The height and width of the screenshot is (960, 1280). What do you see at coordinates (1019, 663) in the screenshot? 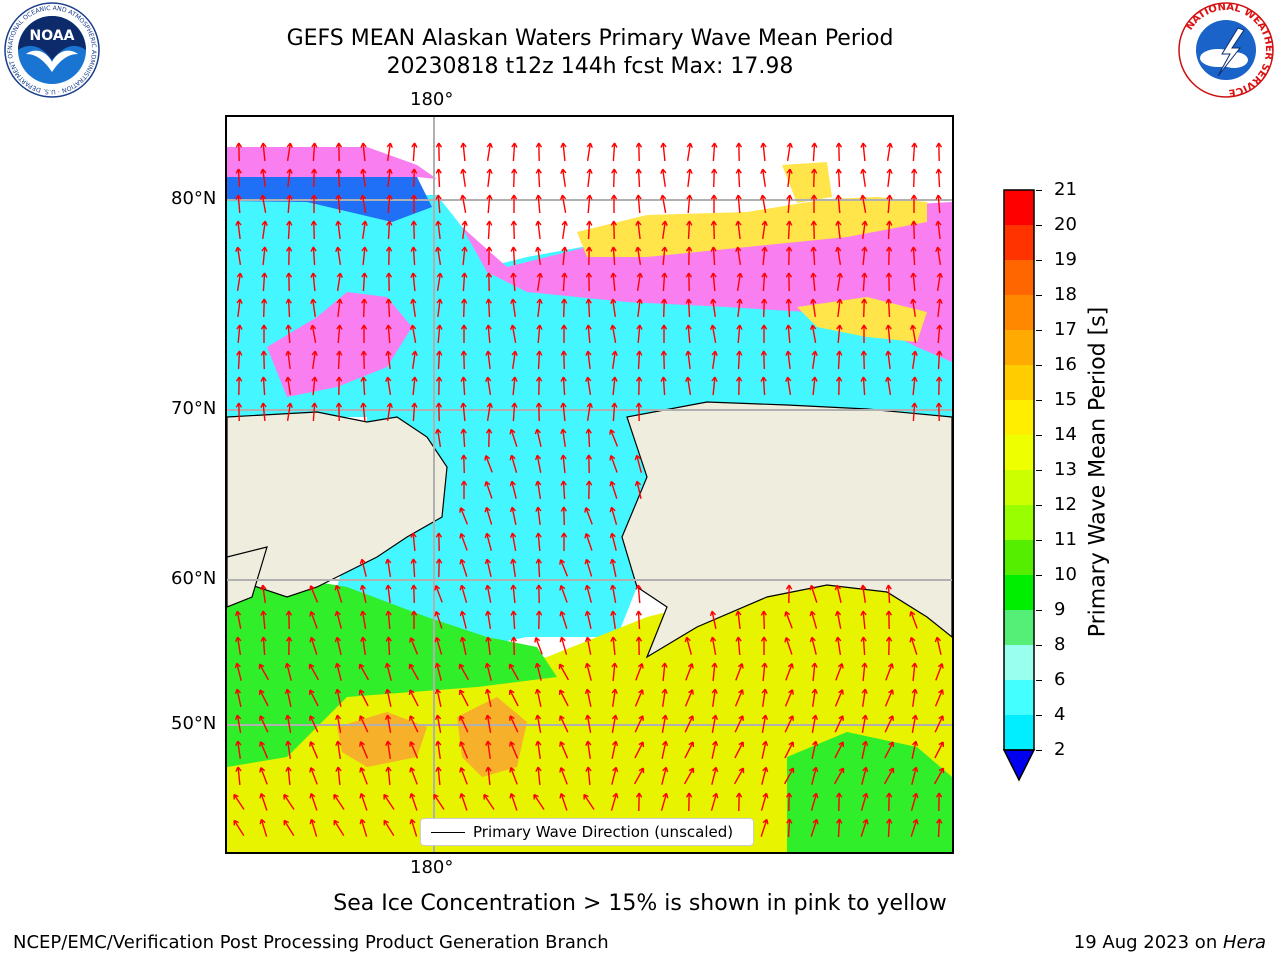
I see `colorbar-segment` at bounding box center [1019, 663].